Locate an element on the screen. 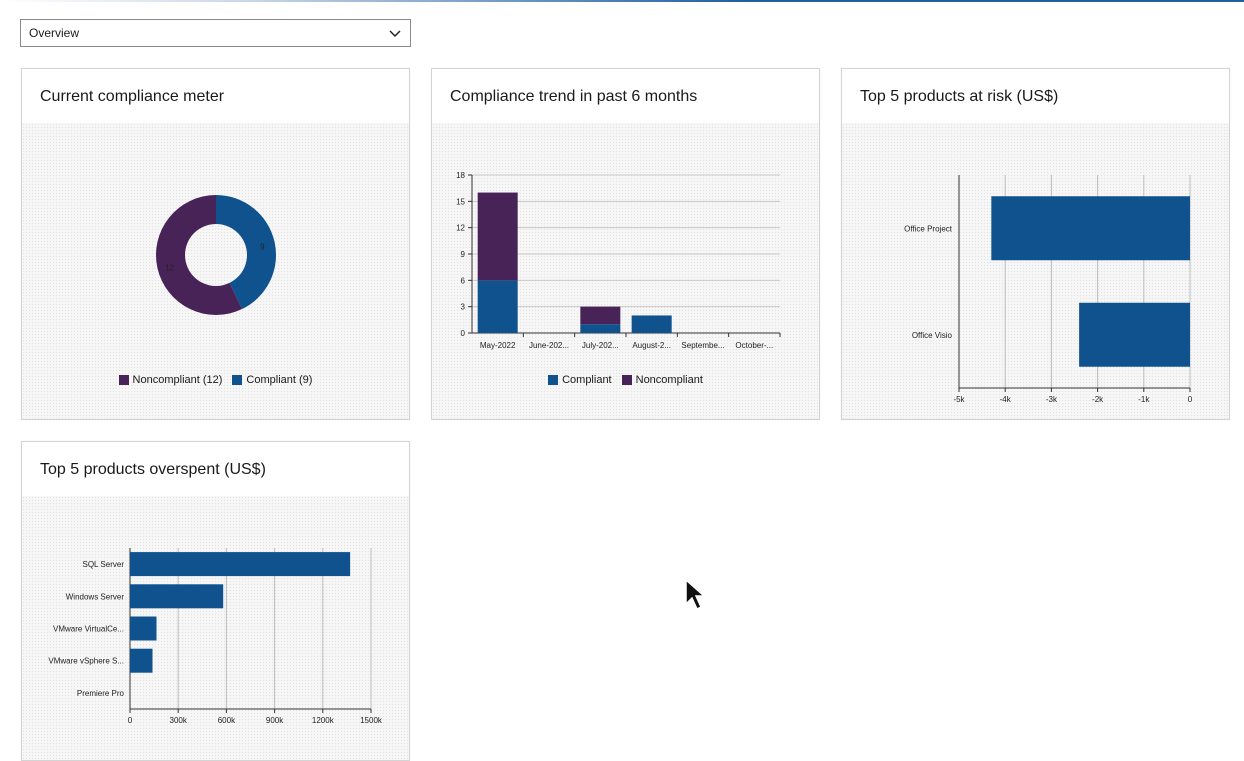  donut-slice-compliant is located at coordinates (246, 252).